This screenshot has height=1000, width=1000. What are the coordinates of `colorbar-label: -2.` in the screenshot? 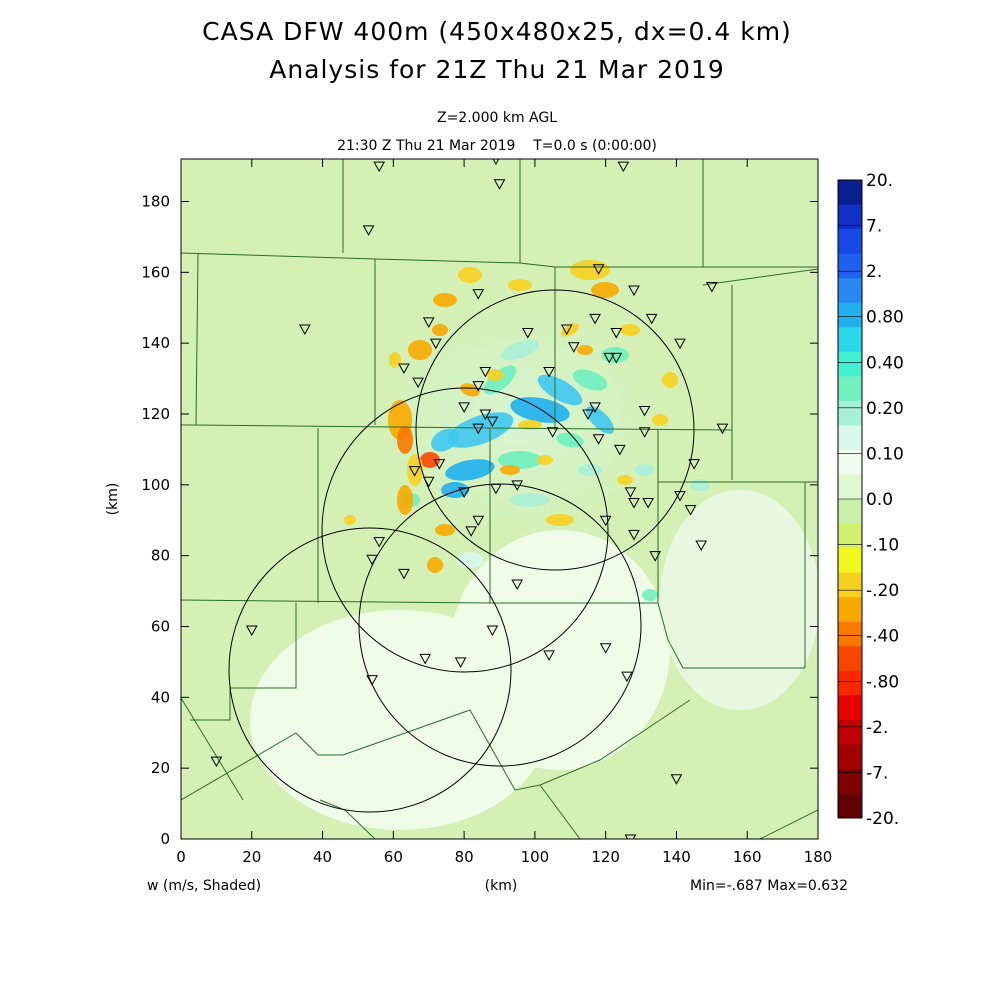 It's located at (877, 728).